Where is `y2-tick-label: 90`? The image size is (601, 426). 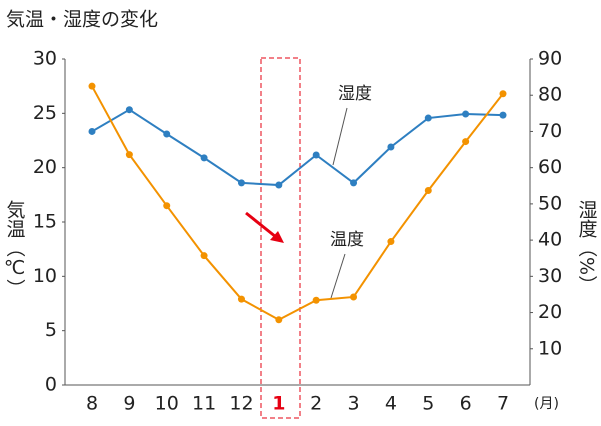
y2-tick-label: 90 is located at coordinates (550, 59).